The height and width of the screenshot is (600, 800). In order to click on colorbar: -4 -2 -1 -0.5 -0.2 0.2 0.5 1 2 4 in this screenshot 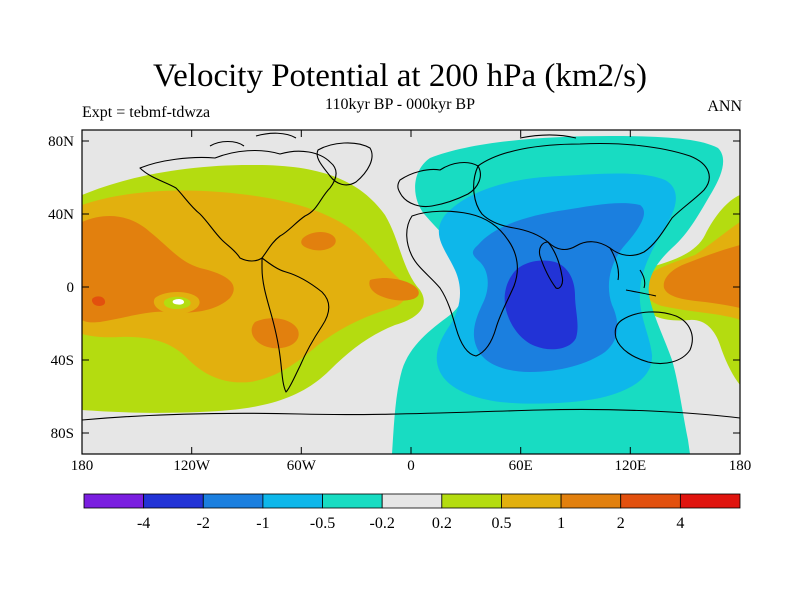, I will do `click(412, 512)`.